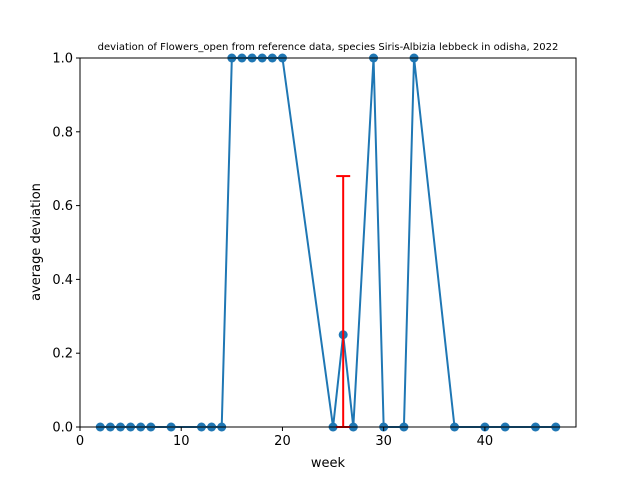 The image size is (640, 480). I want to click on y-tick-label: 0.2, so click(62, 354).